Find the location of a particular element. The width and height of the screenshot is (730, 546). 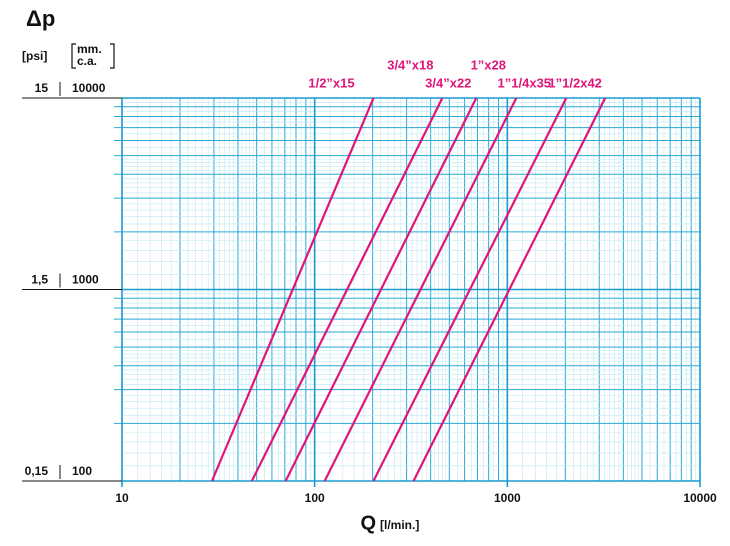

x-tick-label: 1000 is located at coordinates (507, 498).